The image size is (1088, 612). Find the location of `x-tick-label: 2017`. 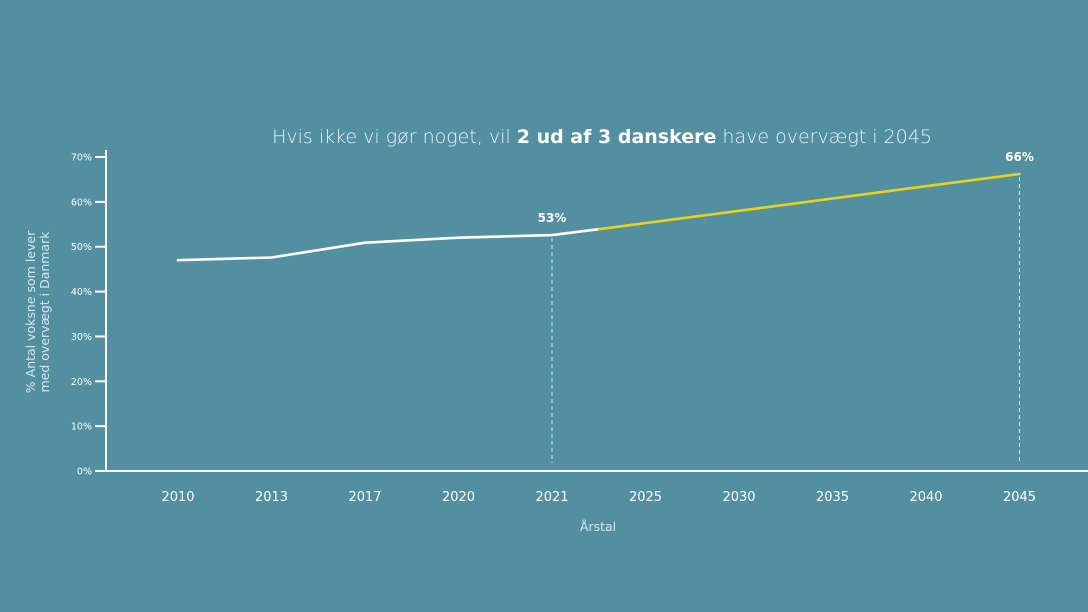

x-tick-label: 2017 is located at coordinates (364, 497).